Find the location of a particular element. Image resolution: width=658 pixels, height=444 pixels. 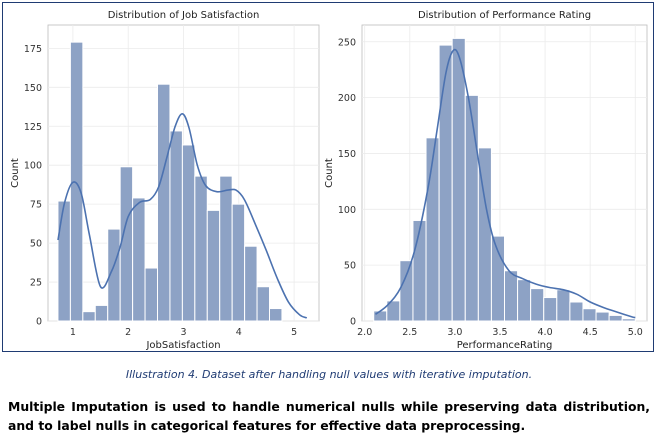

x-tick-label: 1 is located at coordinates (73, 332).